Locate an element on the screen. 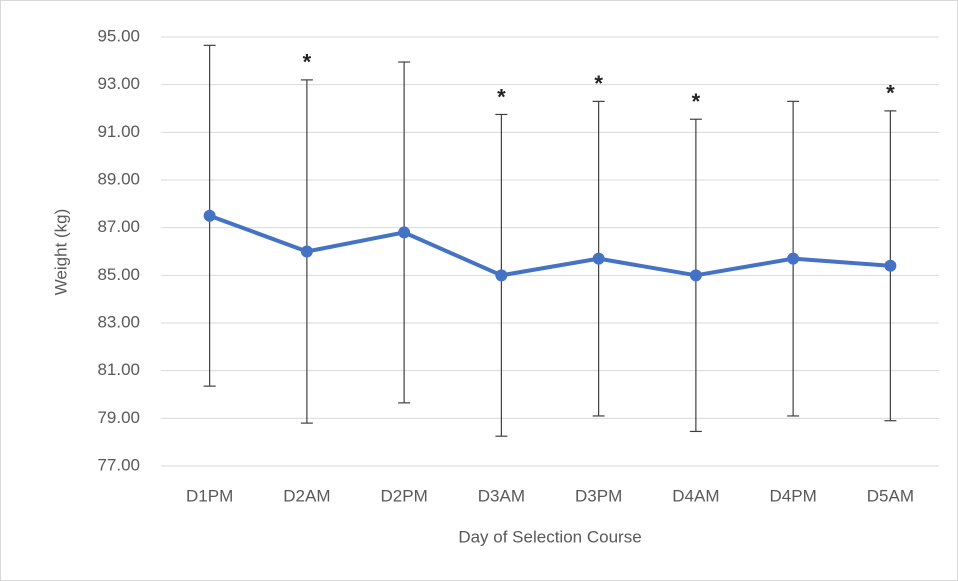 This screenshot has width=958, height=581. y-tick-label: 87.00 is located at coordinates (118, 226).